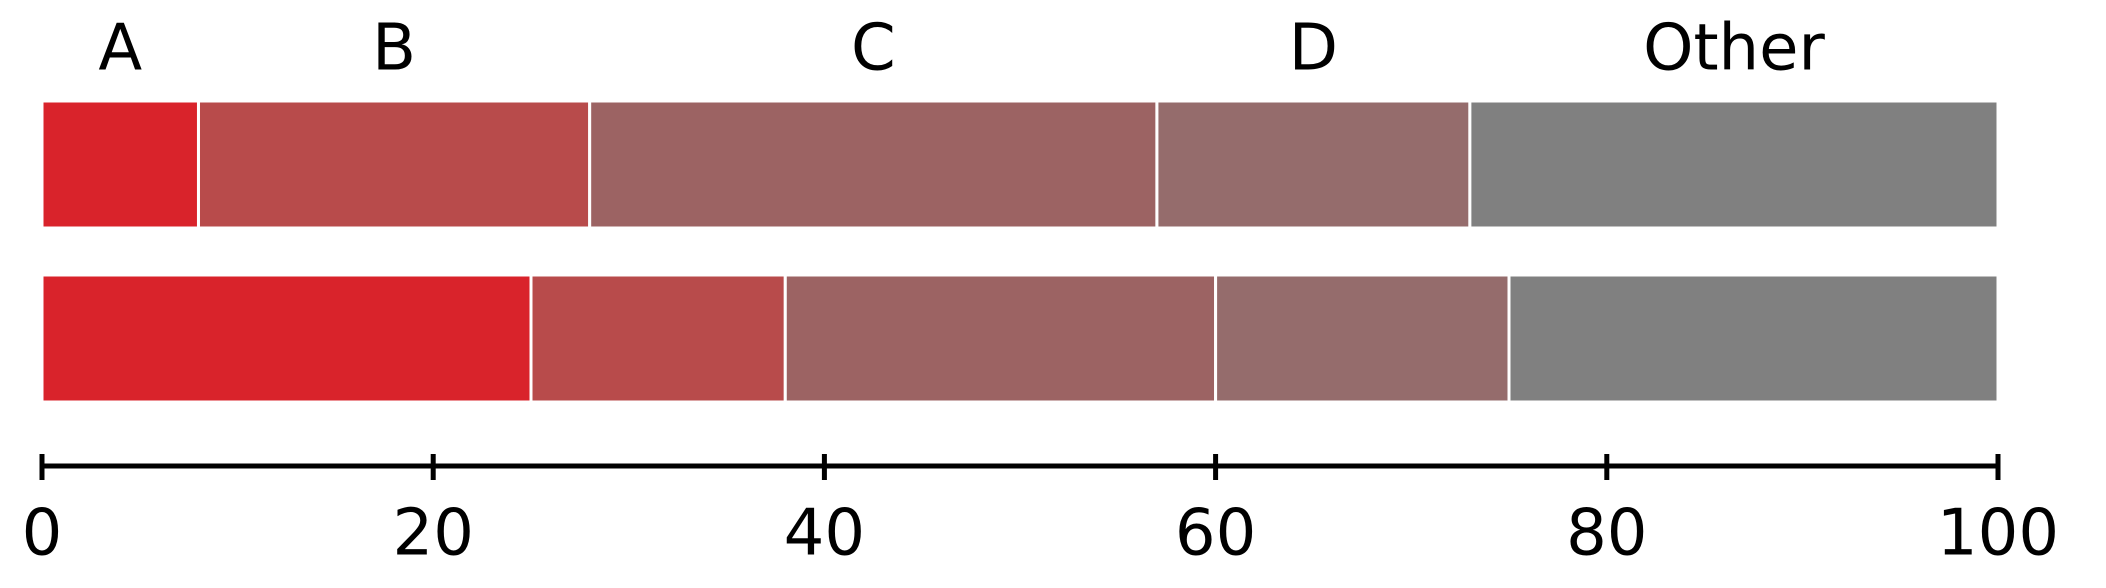 The image size is (2106, 588). Describe the element at coordinates (1313, 49) in the screenshot. I see `segment-label: D` at that location.